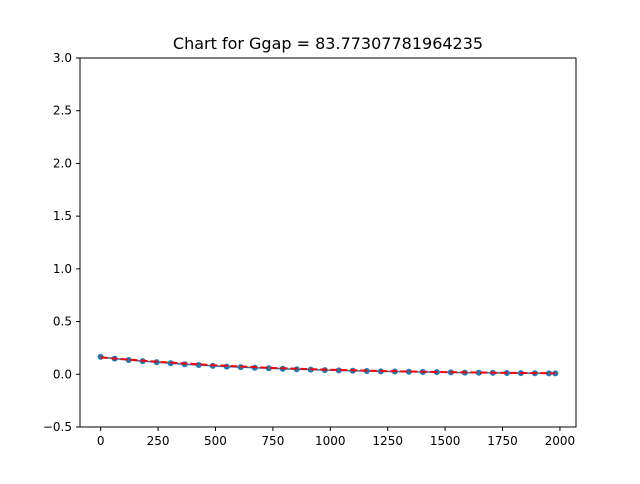 The height and width of the screenshot is (484, 640). Describe the element at coordinates (502, 441) in the screenshot. I see `x-tick-label: 1750` at that location.